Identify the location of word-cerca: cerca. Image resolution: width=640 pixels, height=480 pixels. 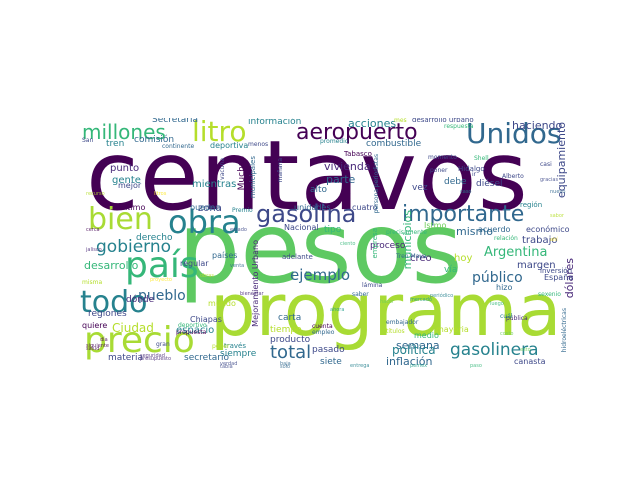
(93, 230).